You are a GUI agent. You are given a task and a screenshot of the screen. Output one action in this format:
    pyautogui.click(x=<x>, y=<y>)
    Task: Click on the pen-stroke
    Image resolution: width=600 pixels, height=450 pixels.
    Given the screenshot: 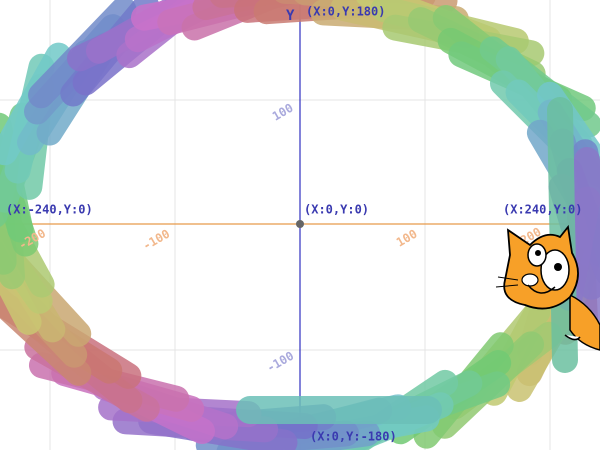 What is the action you would take?
    pyautogui.click(x=587, y=245)
    